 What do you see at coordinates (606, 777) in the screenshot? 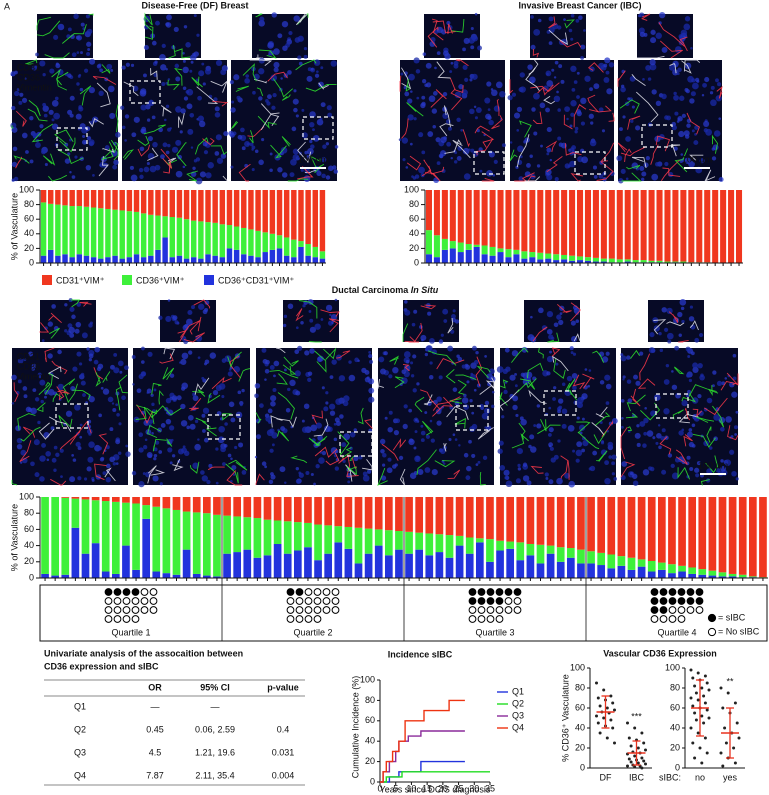
I see `x-tick-label: DF` at bounding box center [606, 777].